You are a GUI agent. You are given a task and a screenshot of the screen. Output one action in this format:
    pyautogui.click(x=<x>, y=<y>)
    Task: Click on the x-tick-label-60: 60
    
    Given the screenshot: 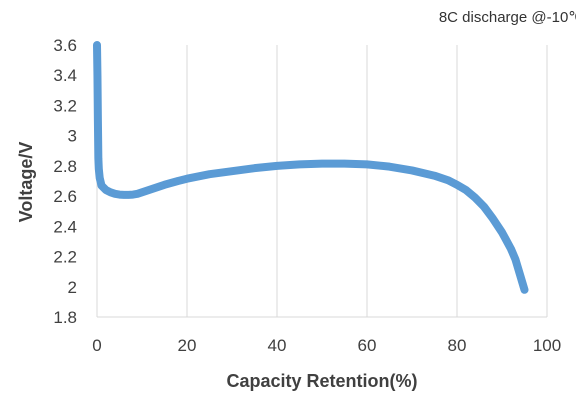 What is the action you would take?
    pyautogui.click(x=367, y=345)
    